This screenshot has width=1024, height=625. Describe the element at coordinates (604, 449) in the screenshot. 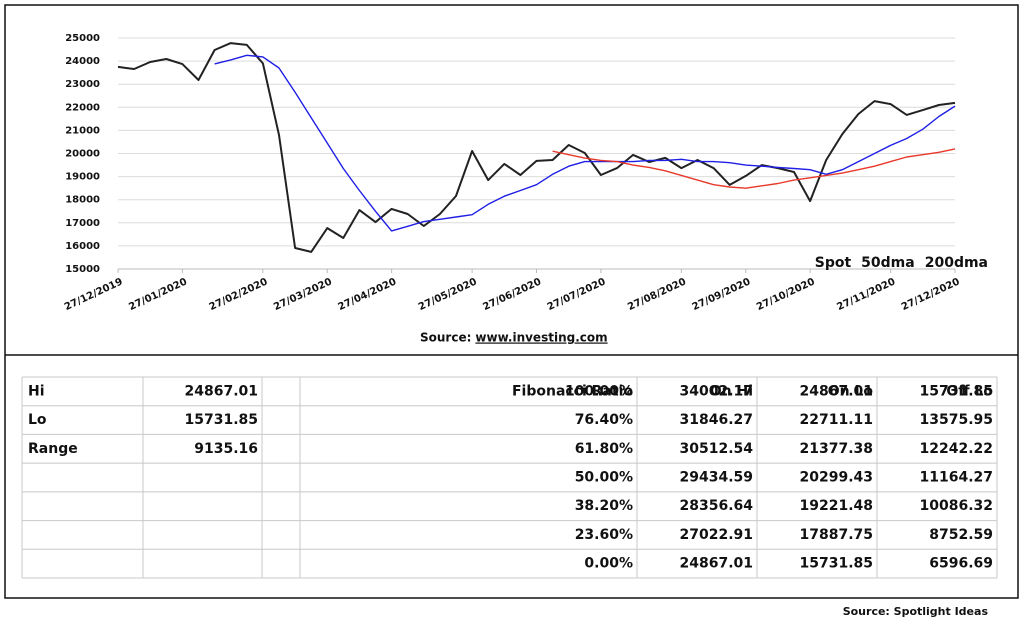

I see `fib-cell: 61.80%` at that location.